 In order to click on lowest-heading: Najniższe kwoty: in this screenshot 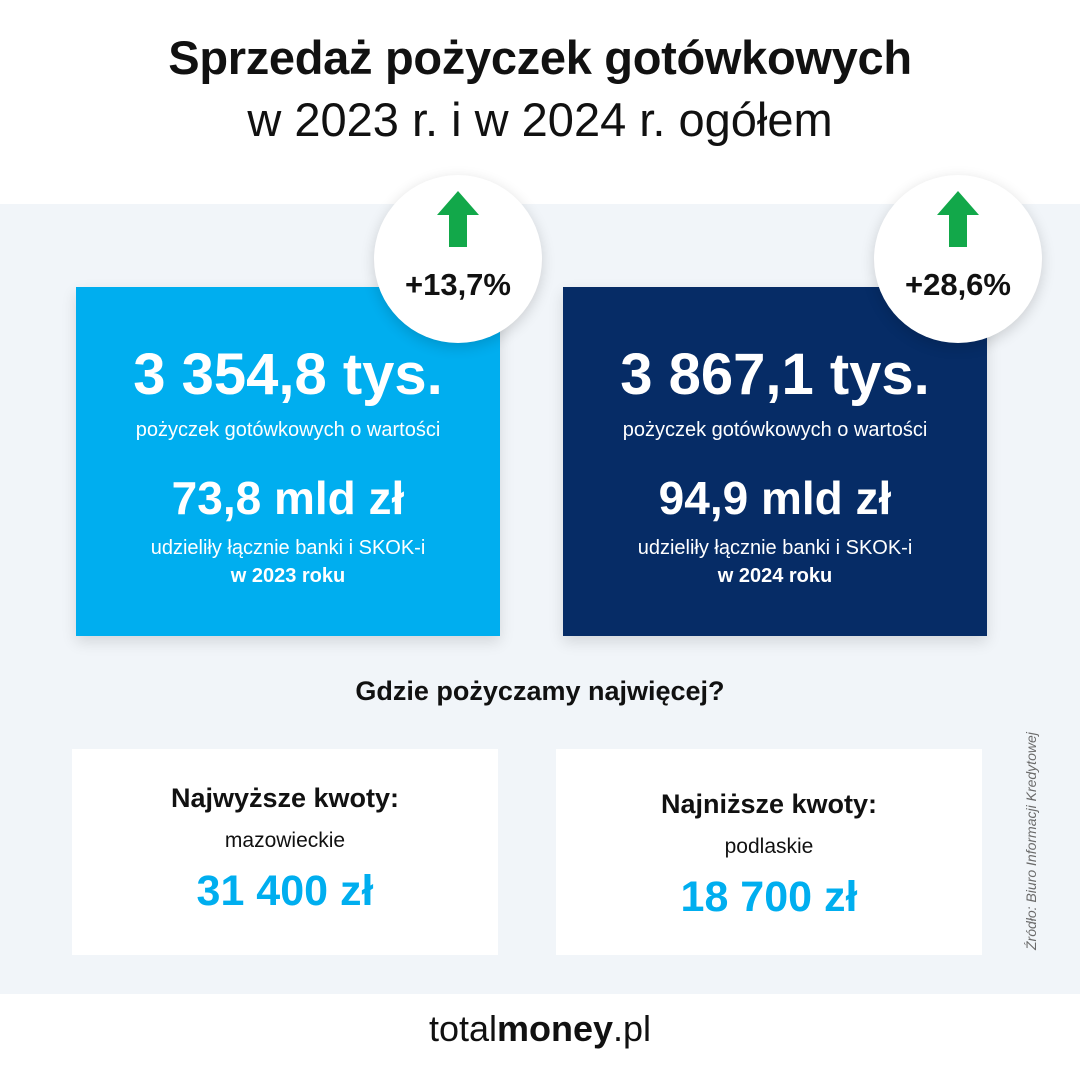, I will do `click(769, 804)`.